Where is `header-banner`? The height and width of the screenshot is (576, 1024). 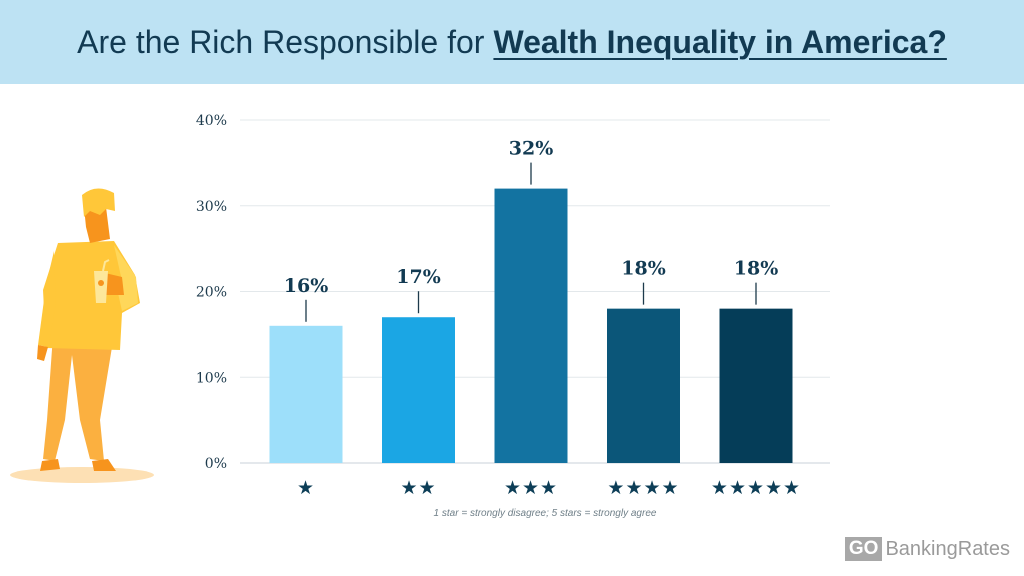
header-banner is located at coordinates (512, 42).